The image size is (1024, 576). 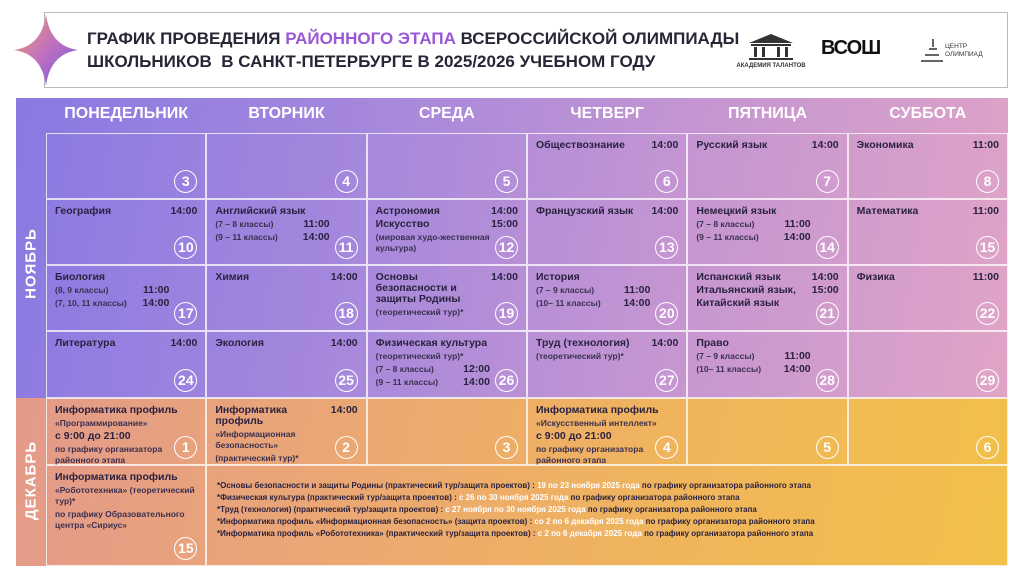 What do you see at coordinates (928, 113) in the screenshot?
I see `day-header: СУББОТА` at bounding box center [928, 113].